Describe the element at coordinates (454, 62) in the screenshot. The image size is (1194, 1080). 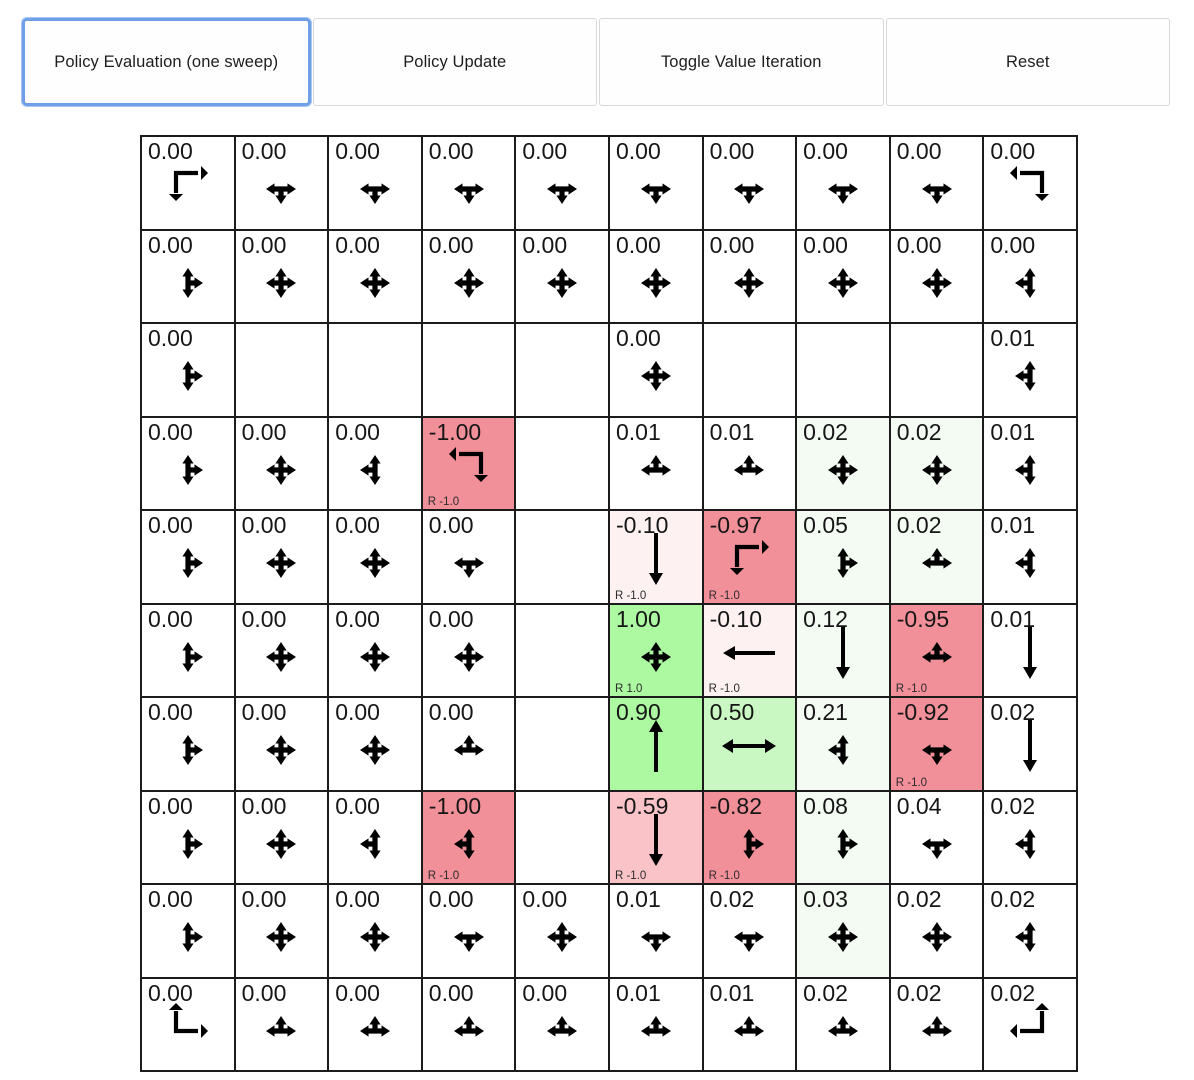
I see `policy-update-button: Policy Update` at that location.